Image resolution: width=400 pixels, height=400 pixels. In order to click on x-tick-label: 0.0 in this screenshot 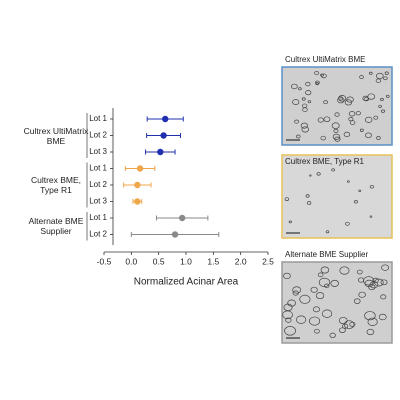, I will do `click(131, 261)`.